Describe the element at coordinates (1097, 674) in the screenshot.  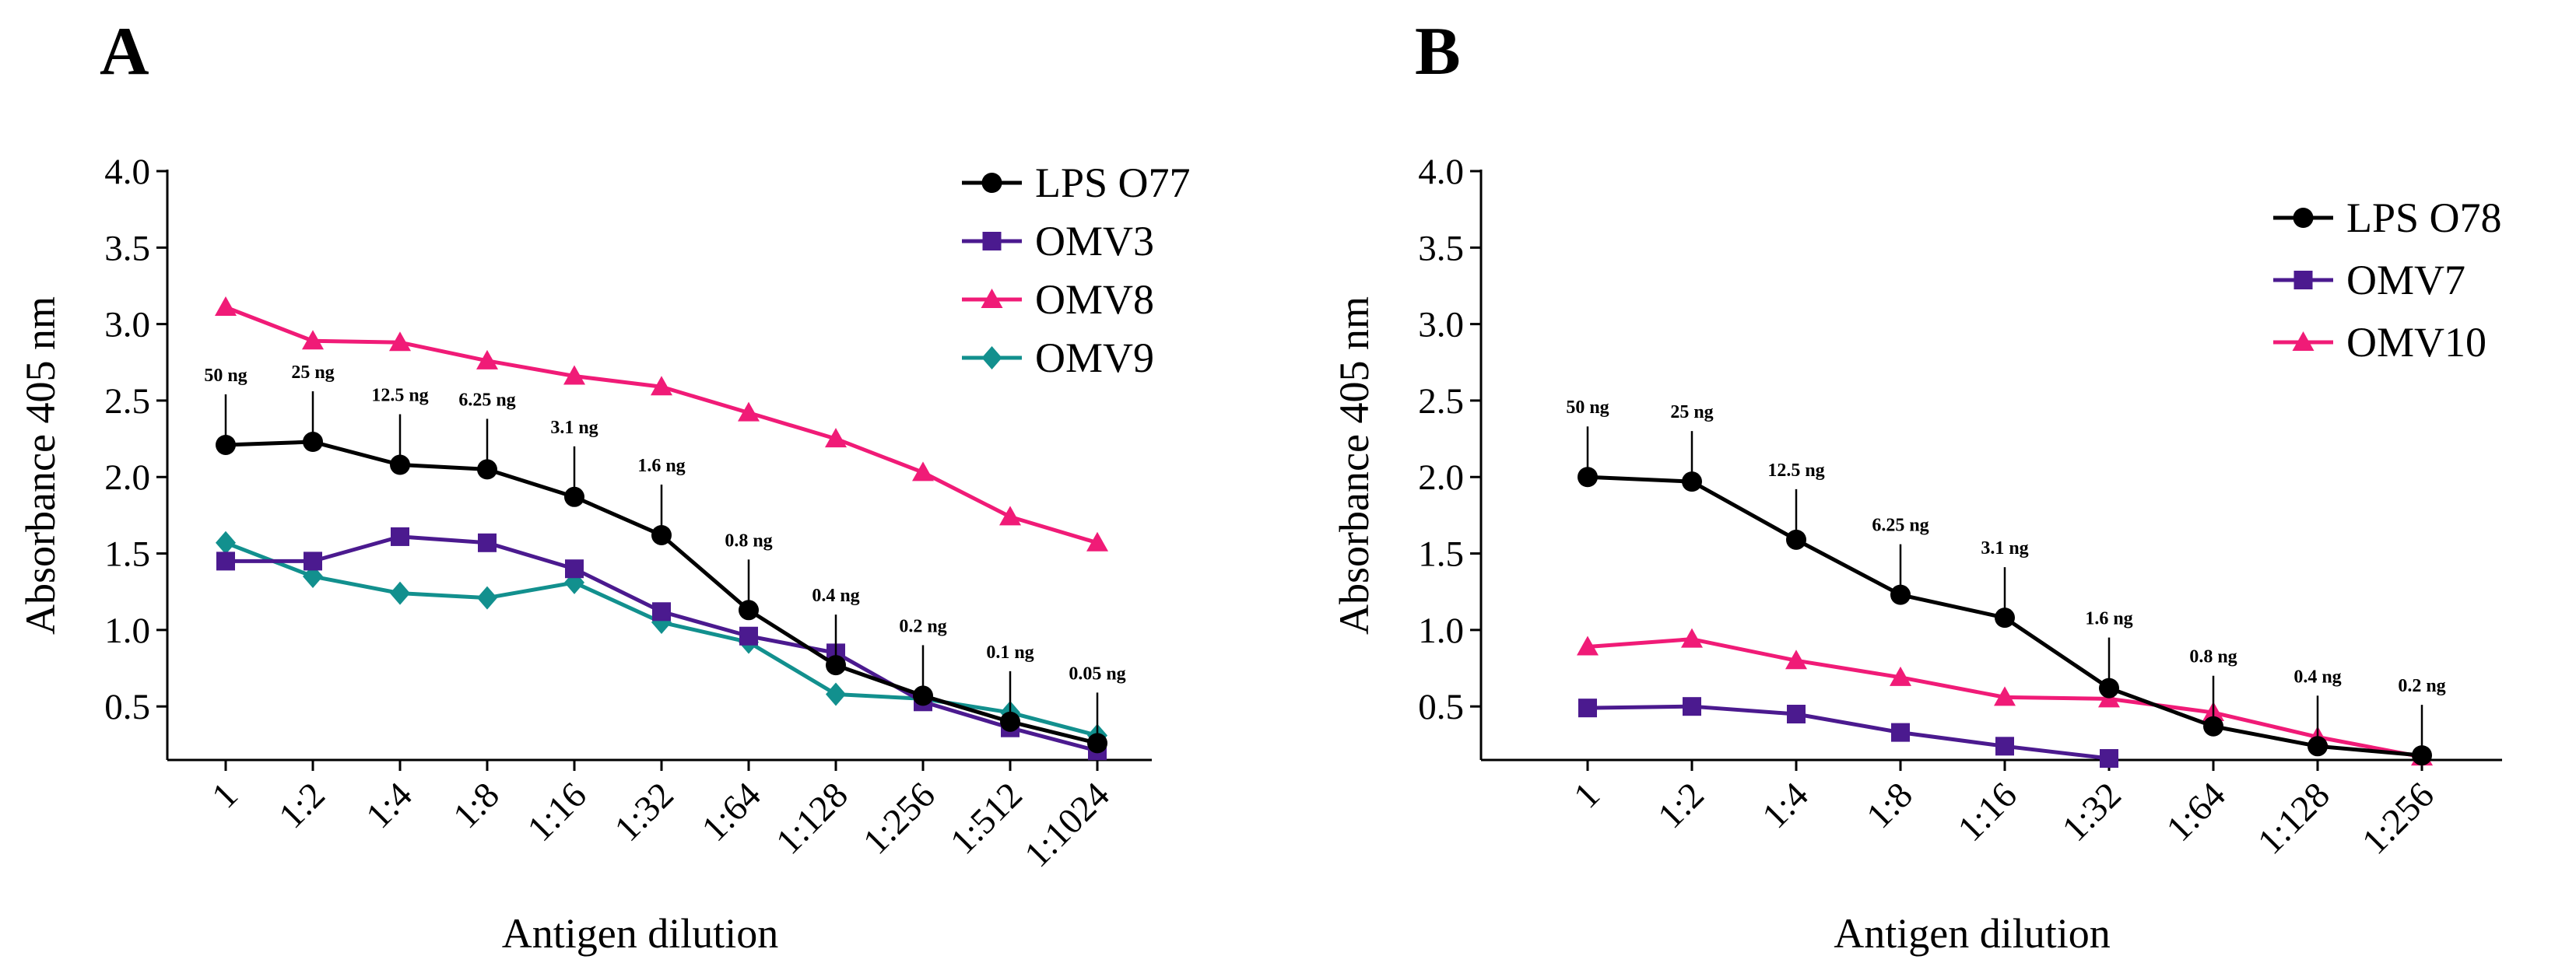
I see `annotation-label: 0.05 ng` at that location.